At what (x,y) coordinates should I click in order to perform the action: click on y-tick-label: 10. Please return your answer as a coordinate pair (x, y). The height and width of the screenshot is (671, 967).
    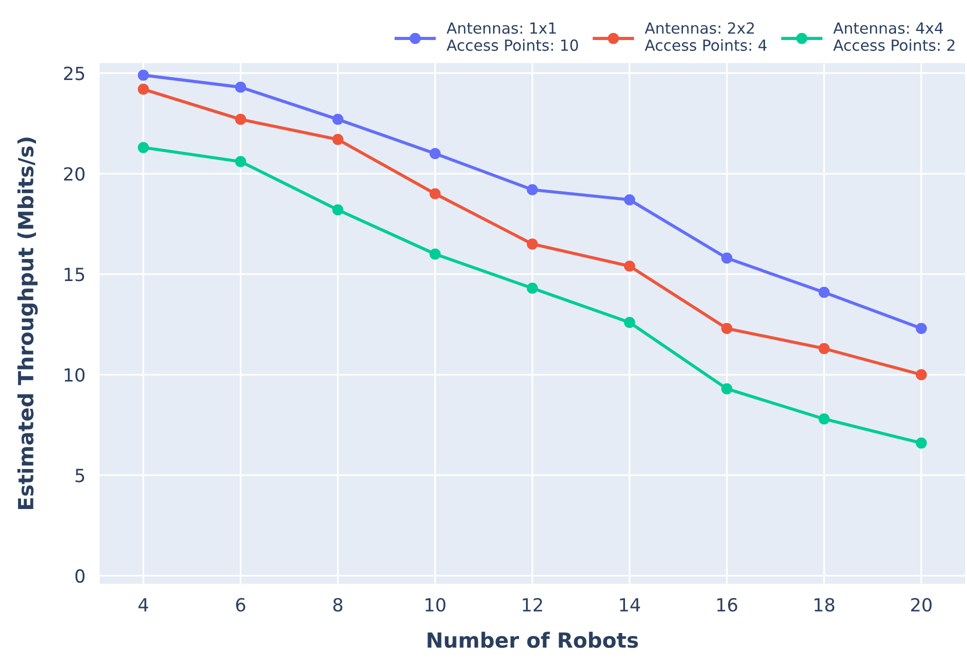
    Looking at the image, I should click on (74, 375).